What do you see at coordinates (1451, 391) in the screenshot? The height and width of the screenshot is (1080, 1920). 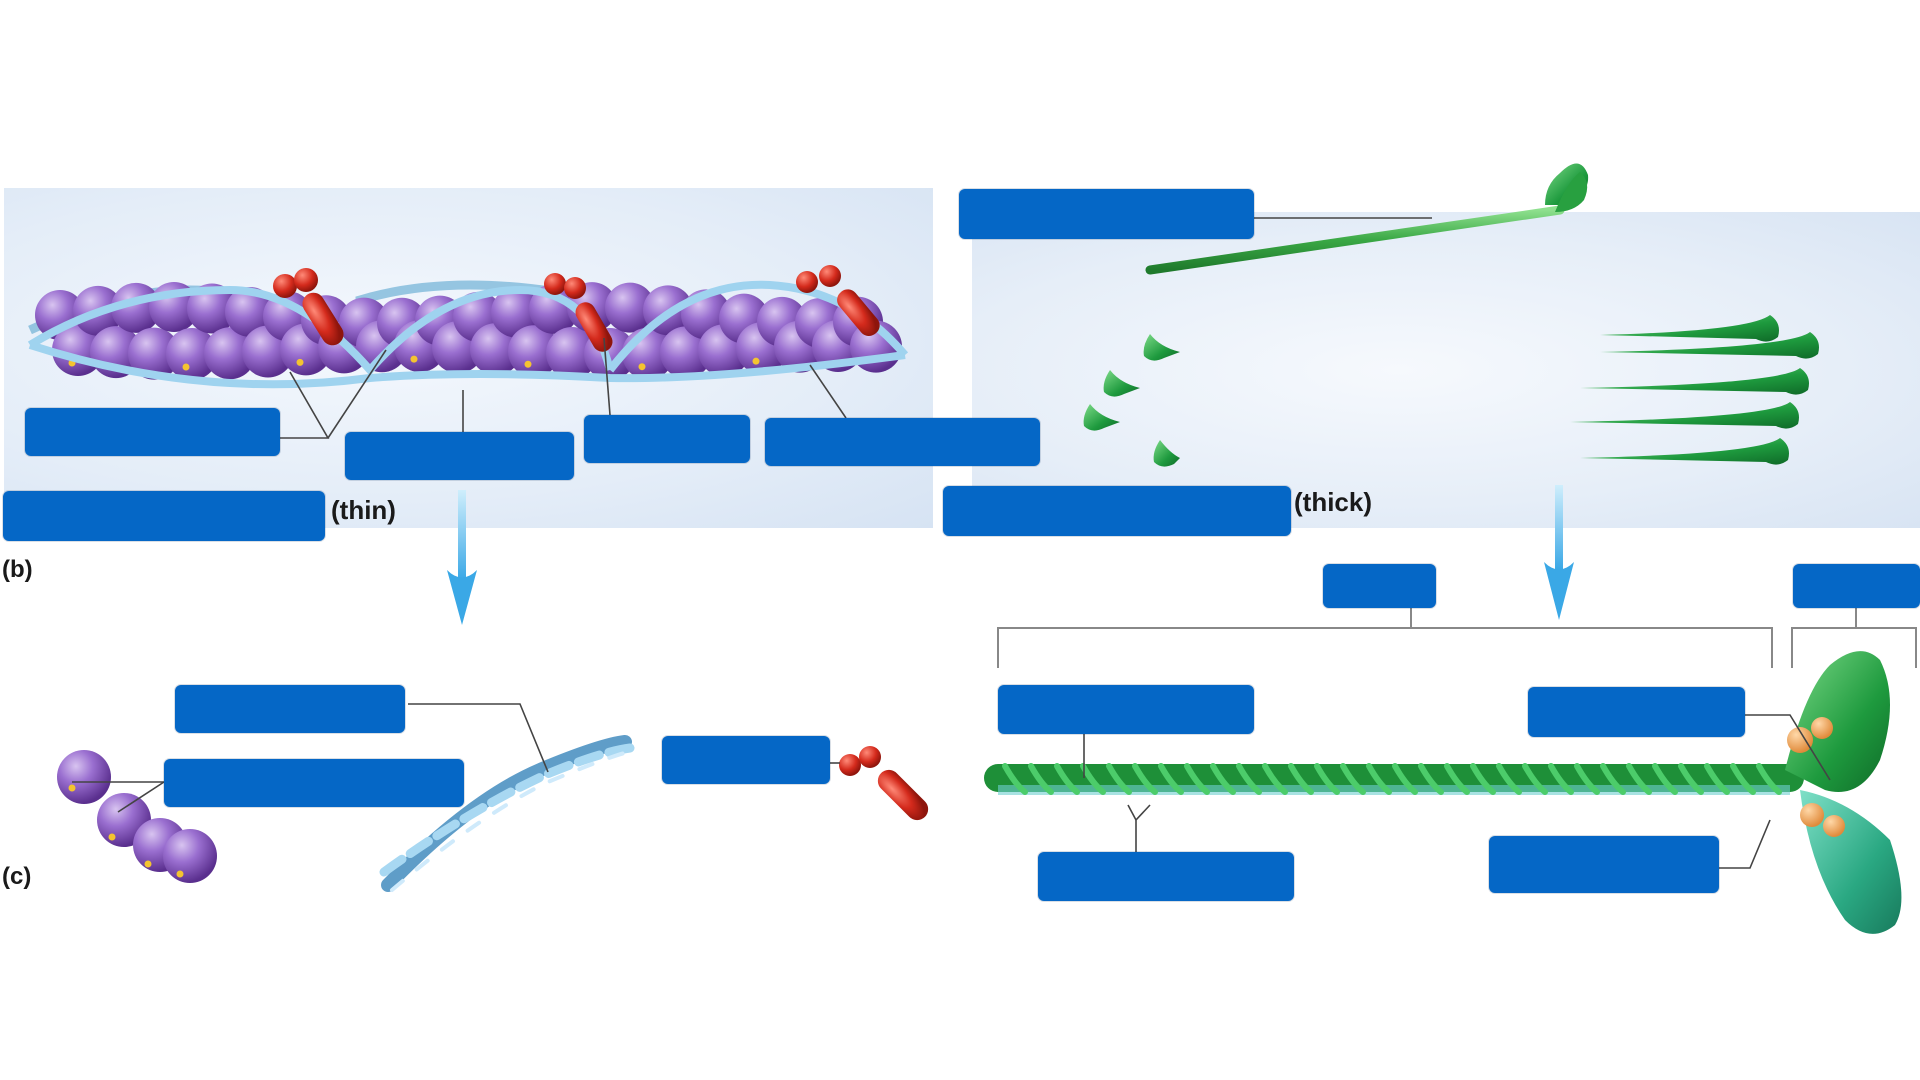 I see `myosin-bundle` at bounding box center [1451, 391].